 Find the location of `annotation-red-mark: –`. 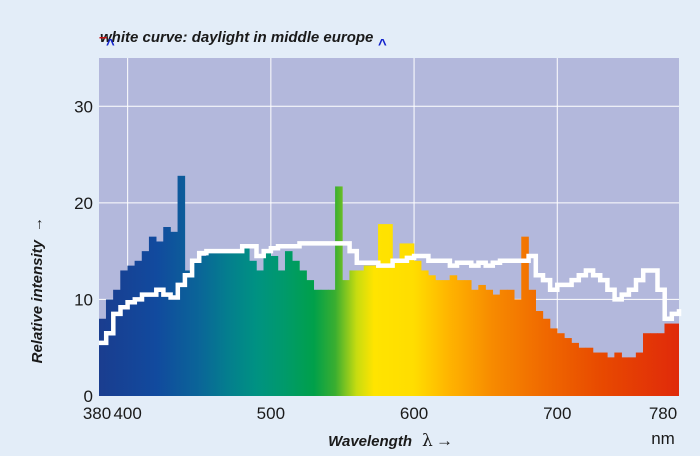

annotation-red-mark: – is located at coordinates (103, 37).